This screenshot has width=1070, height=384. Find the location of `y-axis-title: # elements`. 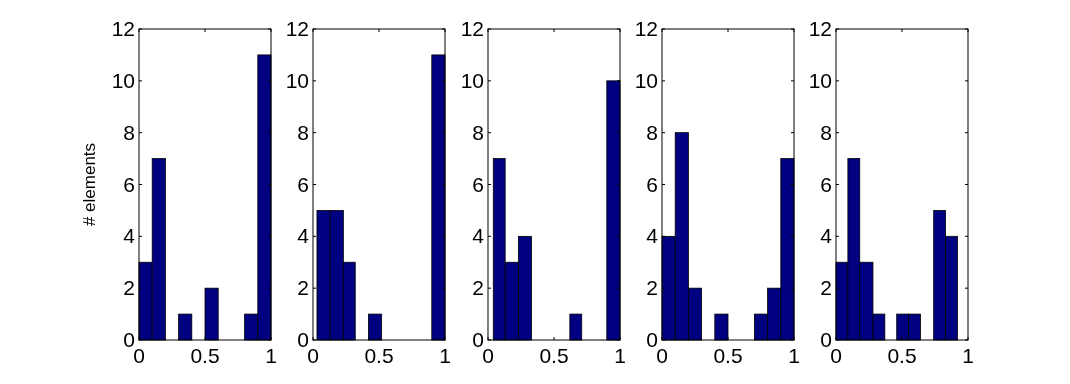

y-axis-title: # elements is located at coordinates (89, 184).